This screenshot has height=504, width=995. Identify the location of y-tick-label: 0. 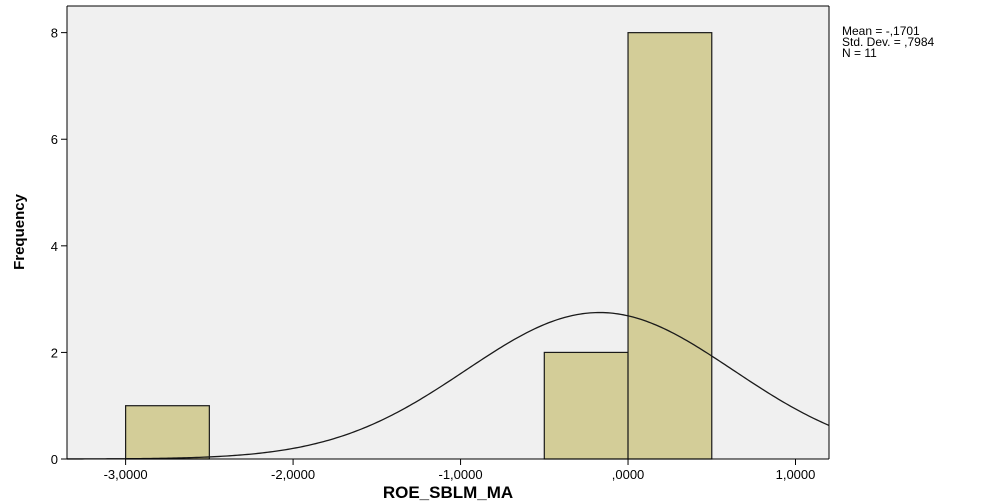
(54, 459).